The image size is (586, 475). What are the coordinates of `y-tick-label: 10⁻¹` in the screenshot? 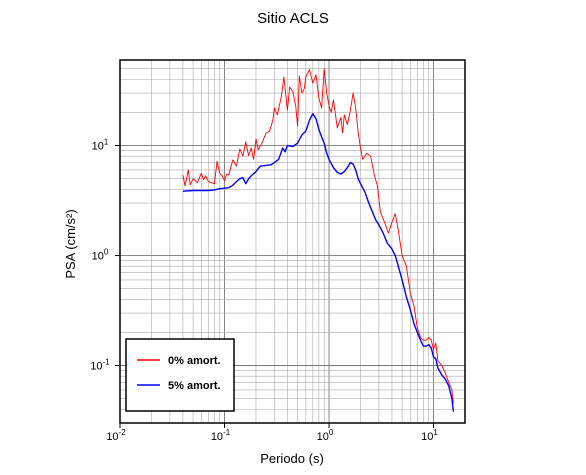 It's located at (100, 365).